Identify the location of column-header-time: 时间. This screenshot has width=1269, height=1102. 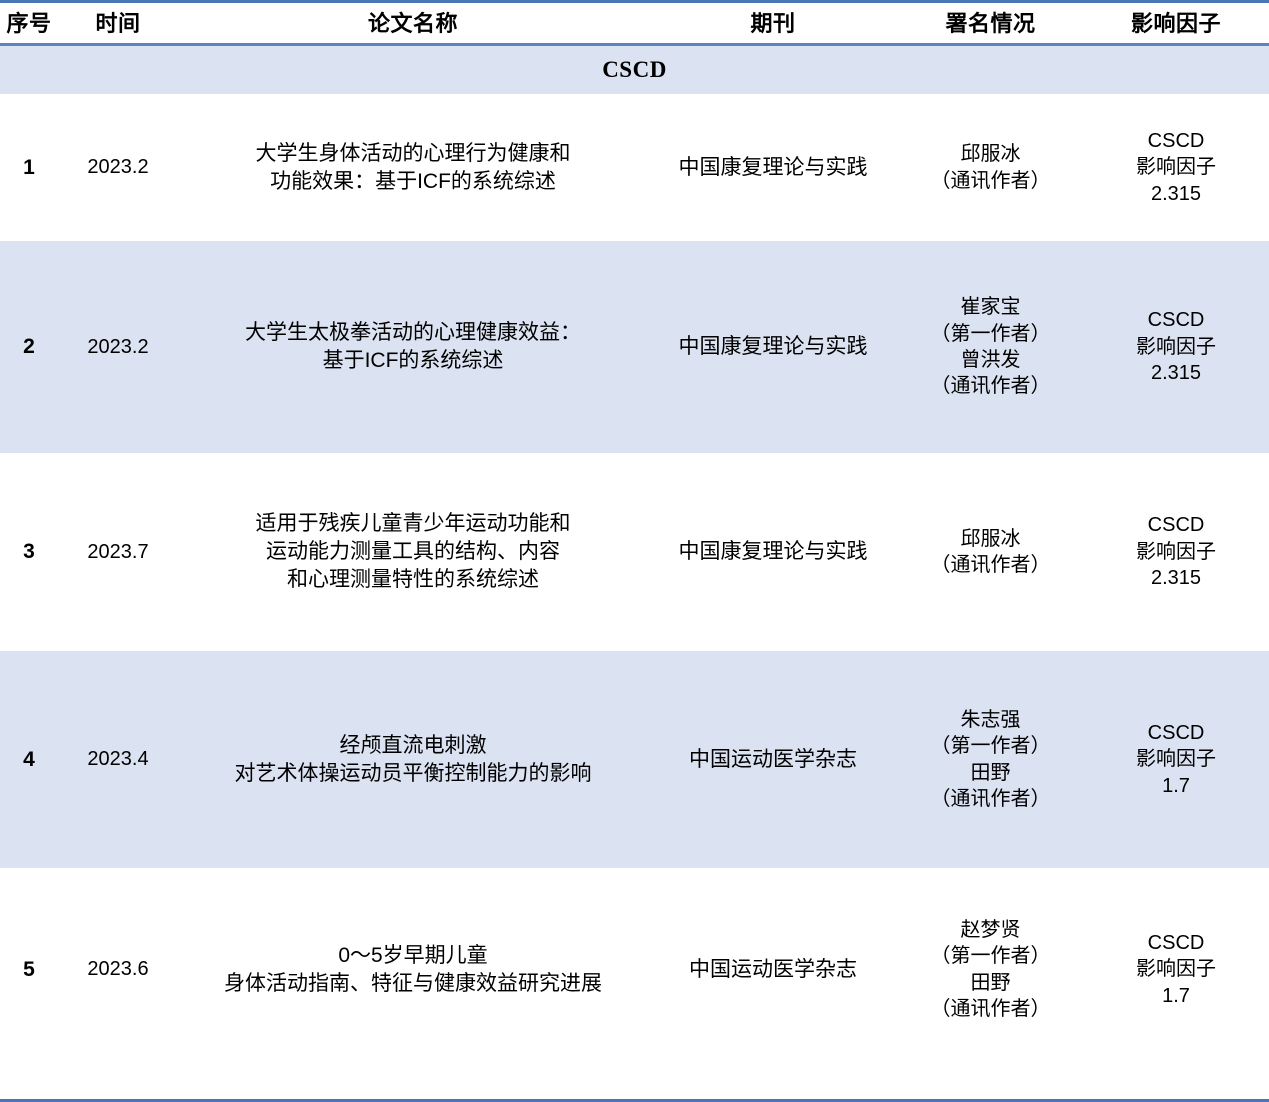
(118, 23).